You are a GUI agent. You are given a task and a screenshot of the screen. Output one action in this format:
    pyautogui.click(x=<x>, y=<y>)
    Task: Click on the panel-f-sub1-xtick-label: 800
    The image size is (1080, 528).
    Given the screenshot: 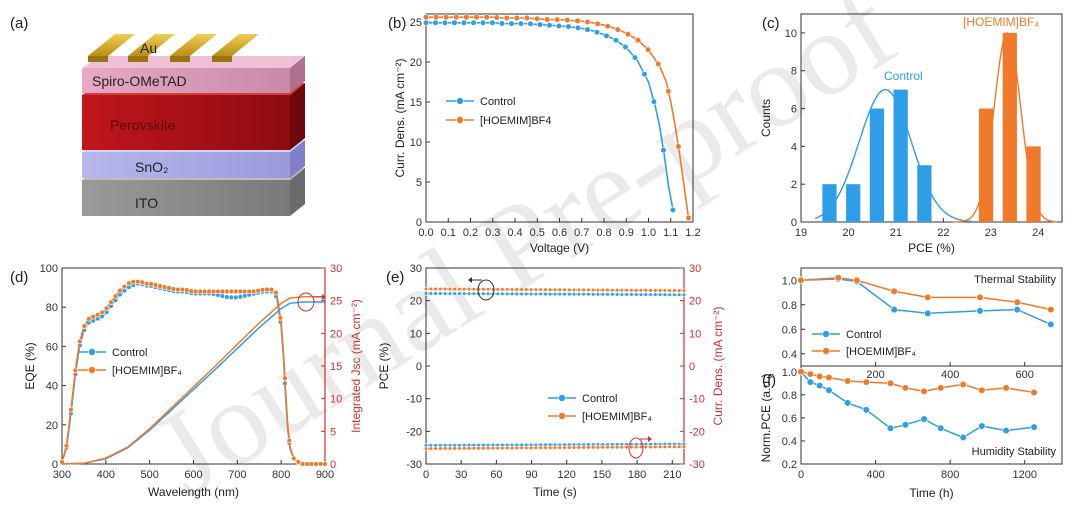 What is the action you would take?
    pyautogui.click(x=950, y=475)
    